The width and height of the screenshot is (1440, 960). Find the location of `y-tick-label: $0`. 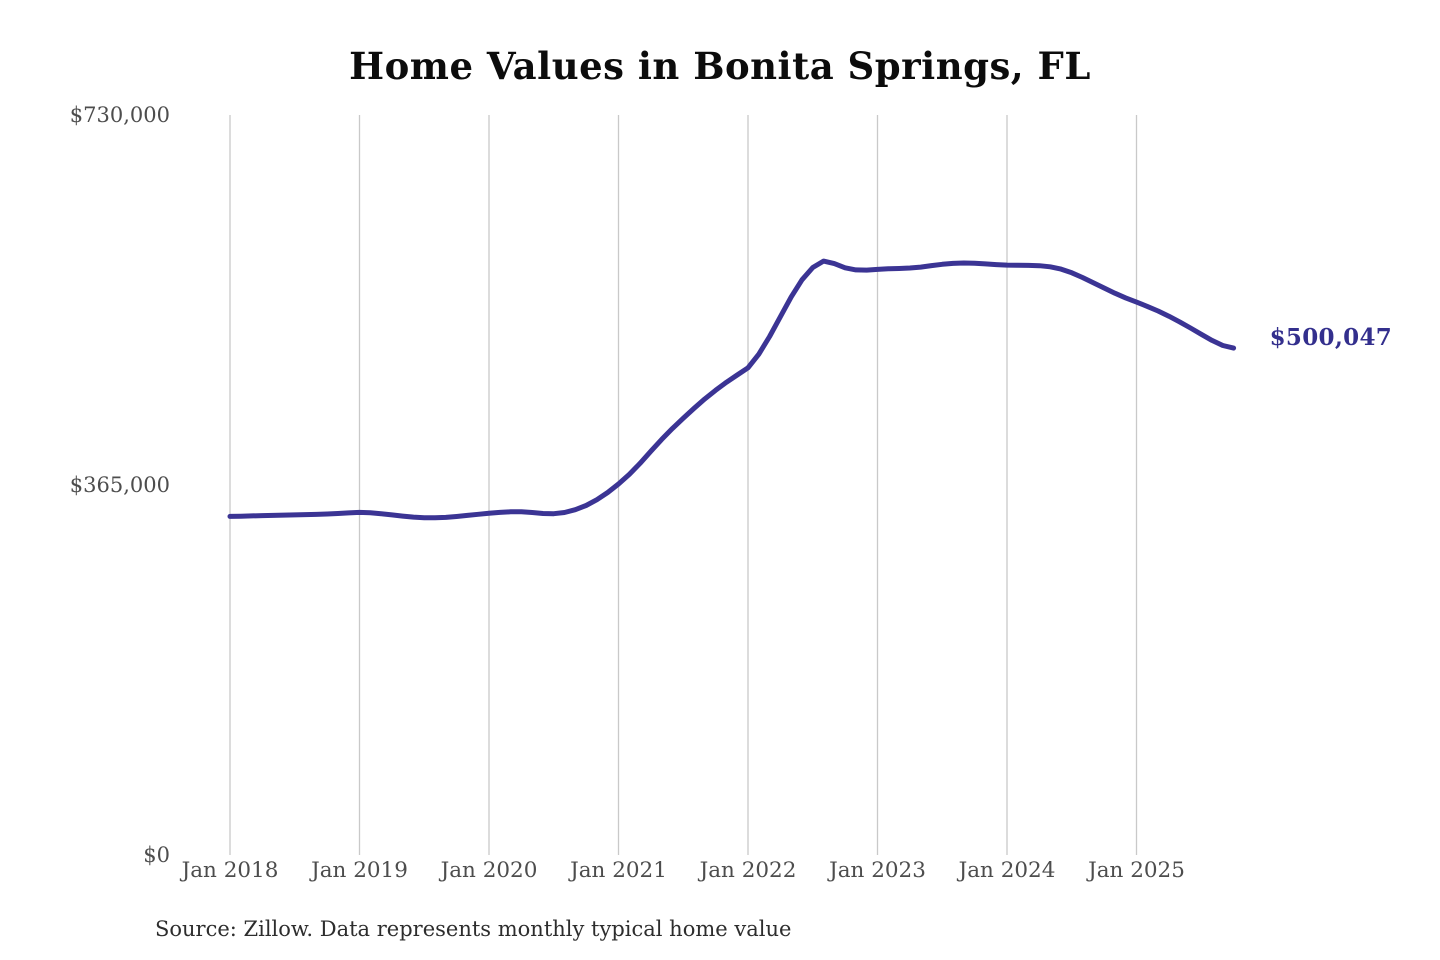

y-tick-label: $0 is located at coordinates (156, 855).